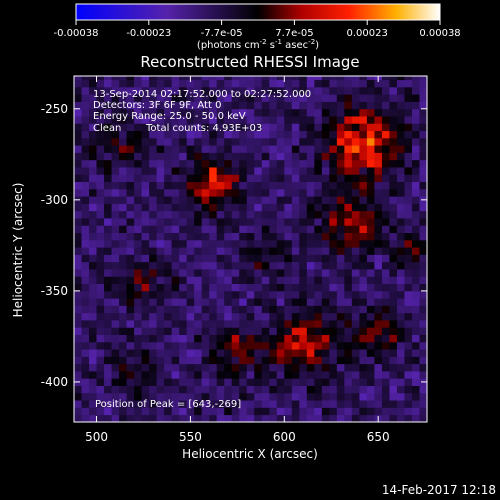 The height and width of the screenshot is (500, 500). Describe the element at coordinates (258, 44) in the screenshot. I see `colorbar-unit-label: (photons cm-2 s-1 asec-2)` at that location.